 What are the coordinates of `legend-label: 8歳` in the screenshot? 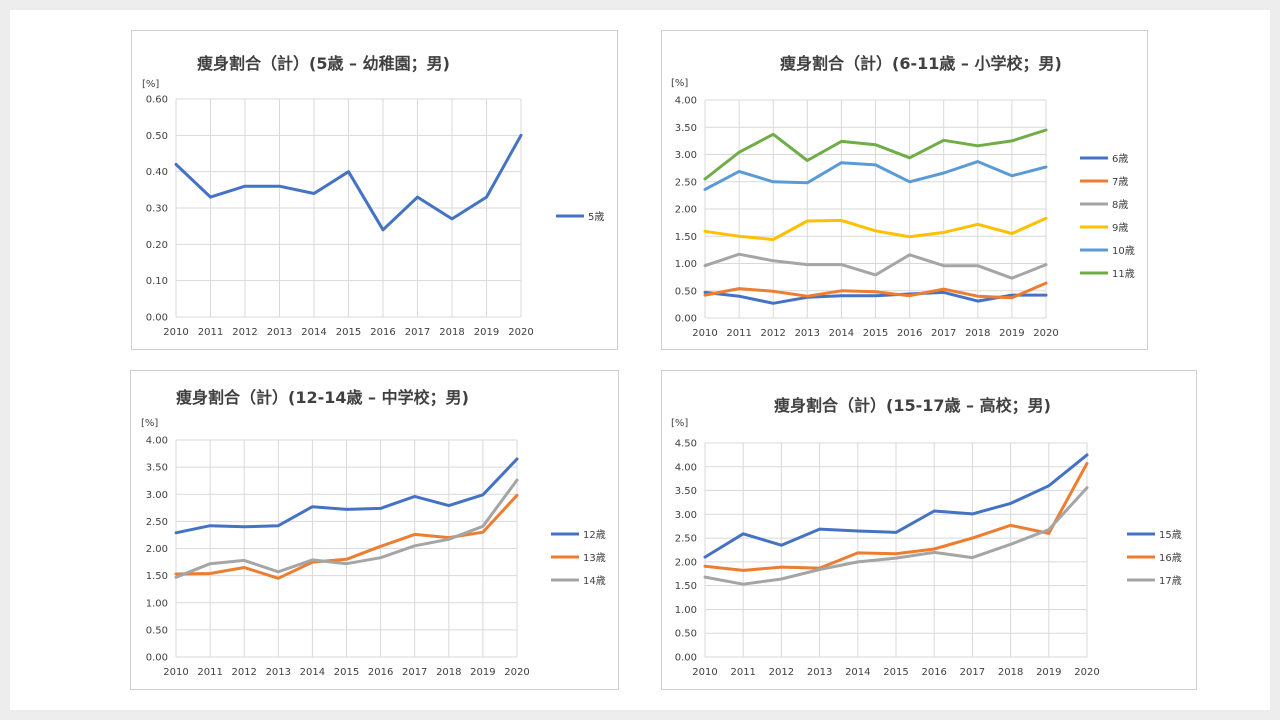 It's located at (1120, 205).